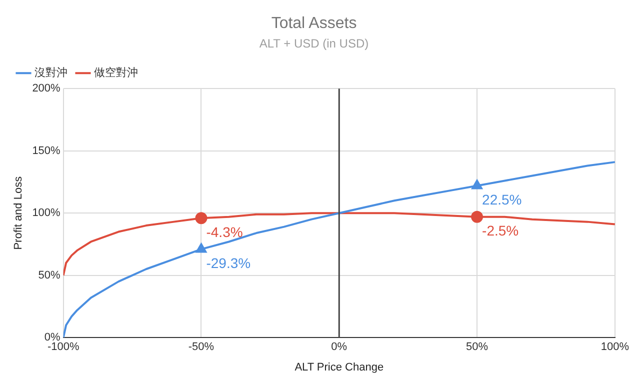 Image resolution: width=640 pixels, height=386 pixels. I want to click on x-tick-label: 100%, so click(615, 347).